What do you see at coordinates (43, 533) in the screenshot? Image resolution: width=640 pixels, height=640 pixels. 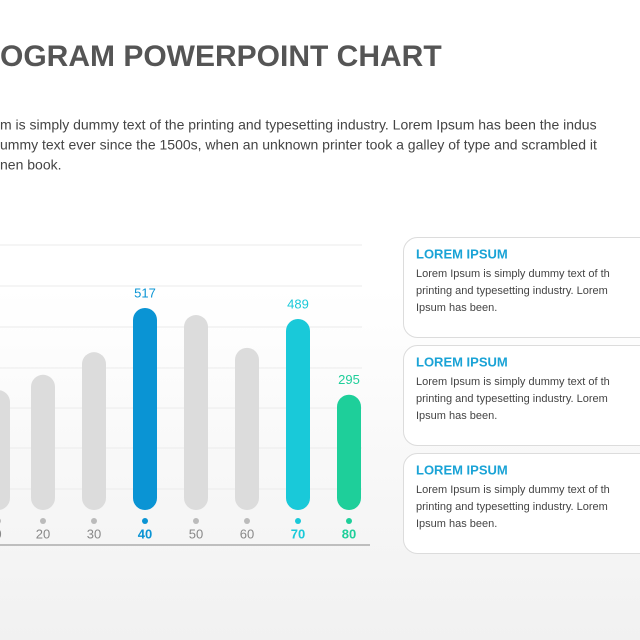 I see `x-tick-label: 20` at bounding box center [43, 533].